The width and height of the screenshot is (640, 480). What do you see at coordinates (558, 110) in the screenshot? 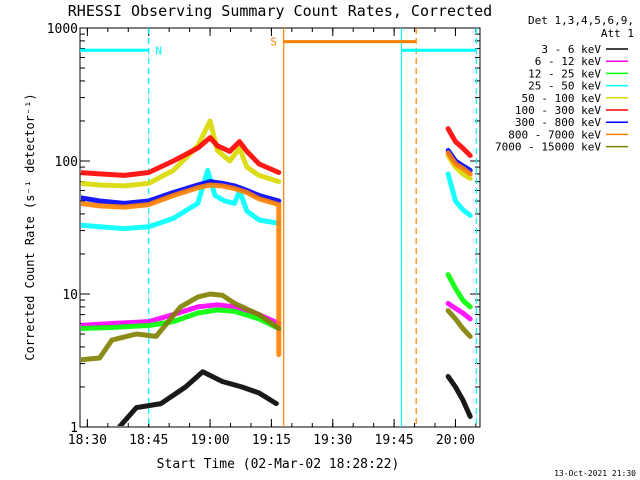
I see `legend-entry-label: 100 - 300 keV` at bounding box center [558, 110].